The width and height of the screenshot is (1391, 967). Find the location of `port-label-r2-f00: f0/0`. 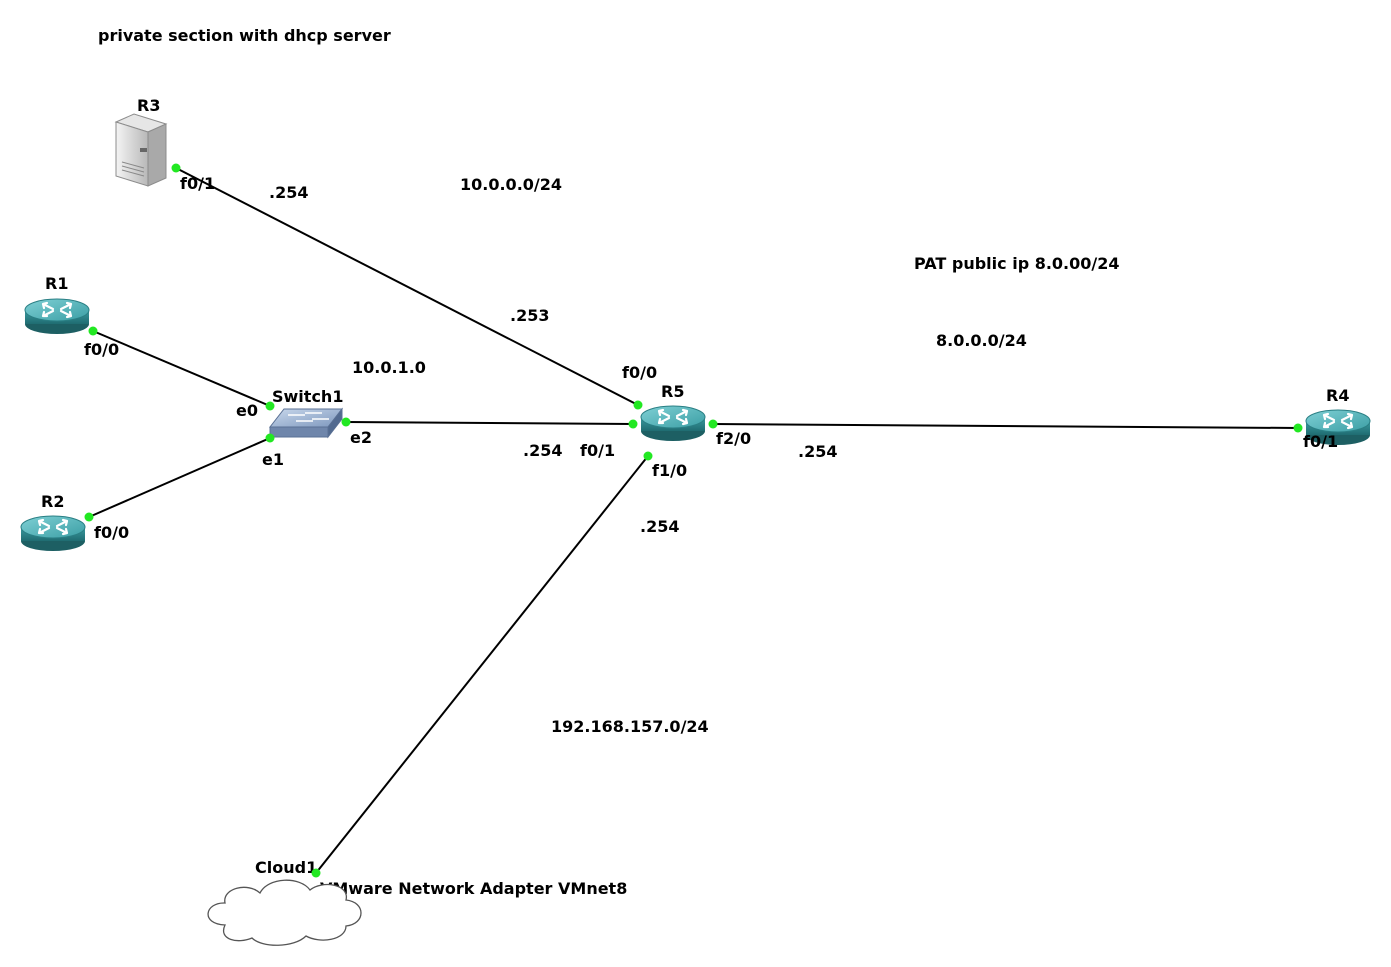

port-label-r2-f00: f0/0 is located at coordinates (111, 532).